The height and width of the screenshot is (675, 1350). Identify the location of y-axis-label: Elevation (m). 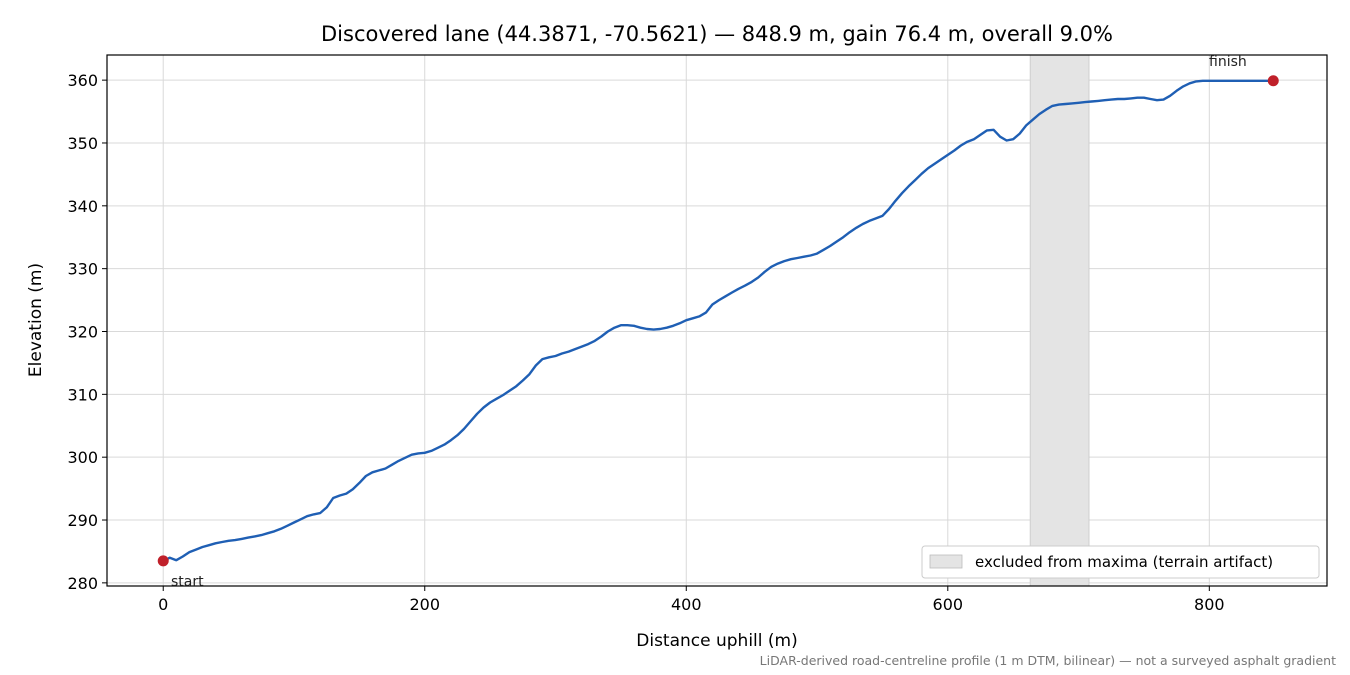
(36, 320).